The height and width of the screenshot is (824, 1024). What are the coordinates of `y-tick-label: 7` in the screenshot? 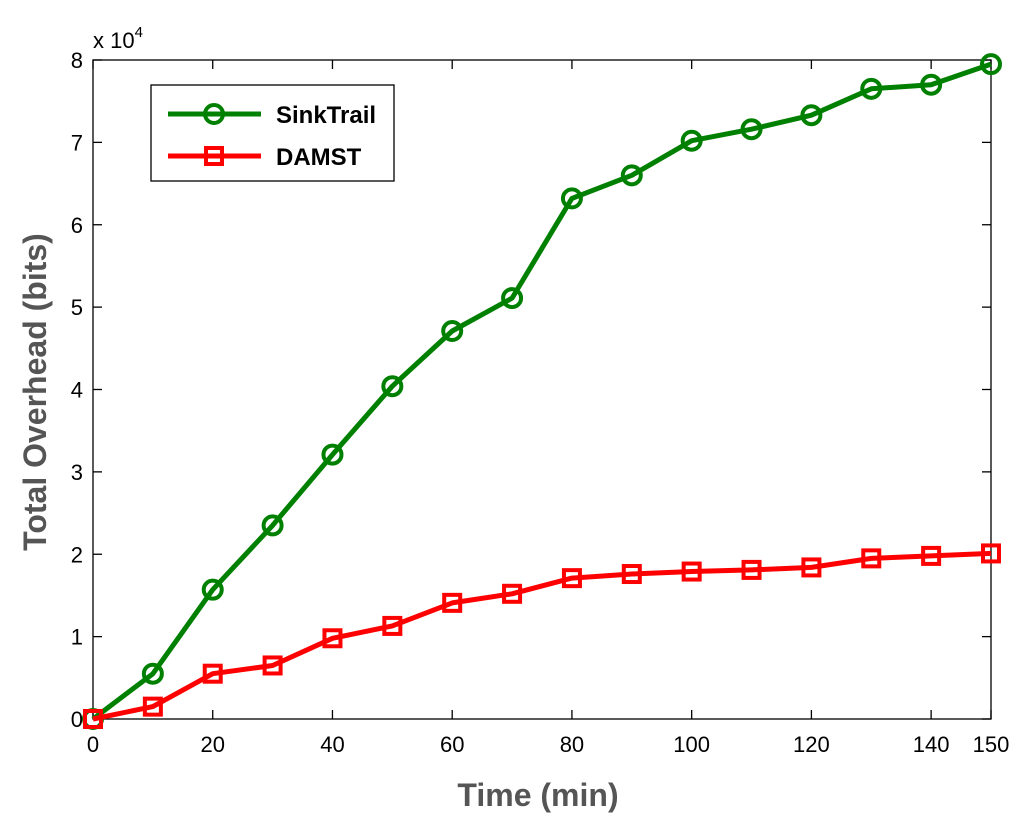 It's located at (77, 142).